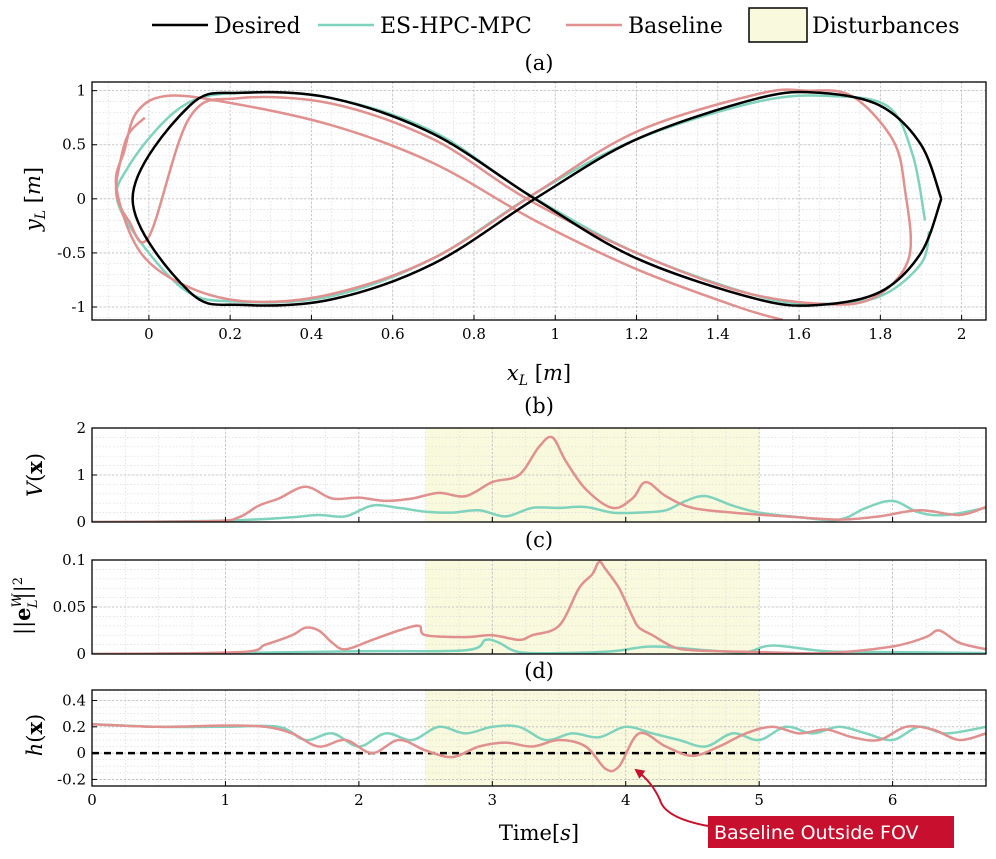 This screenshot has height=859, width=996. I want to click on panel-label-b: (b), so click(539, 406).